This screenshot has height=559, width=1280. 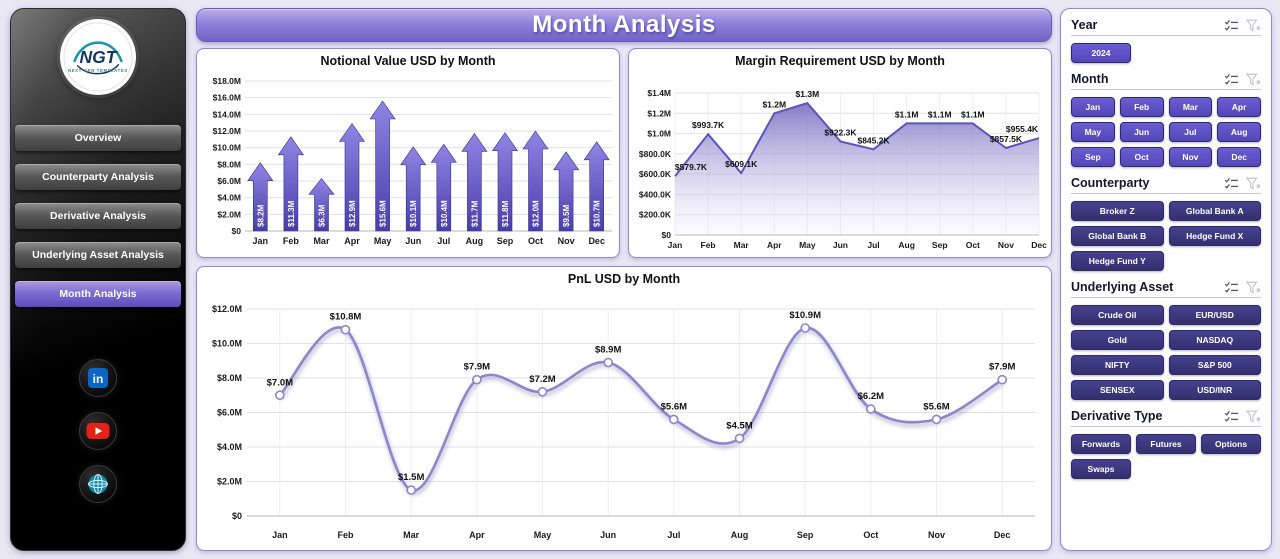 I want to click on filter-option-global-bank-b: Global Bank B, so click(x=1117, y=236).